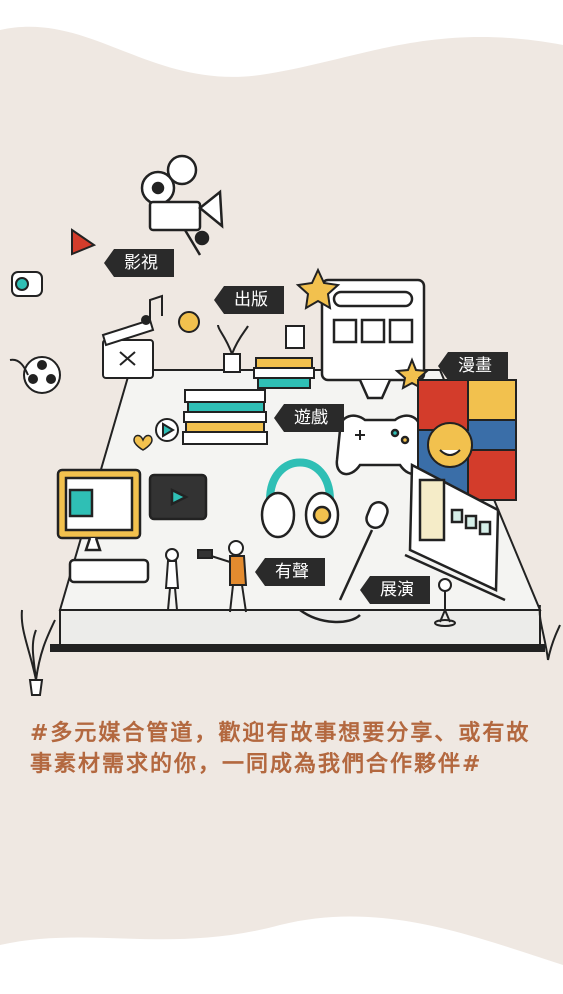 This screenshot has height=994, width=563. What do you see at coordinates (178, 497) in the screenshot?
I see `video-player-icon` at bounding box center [178, 497].